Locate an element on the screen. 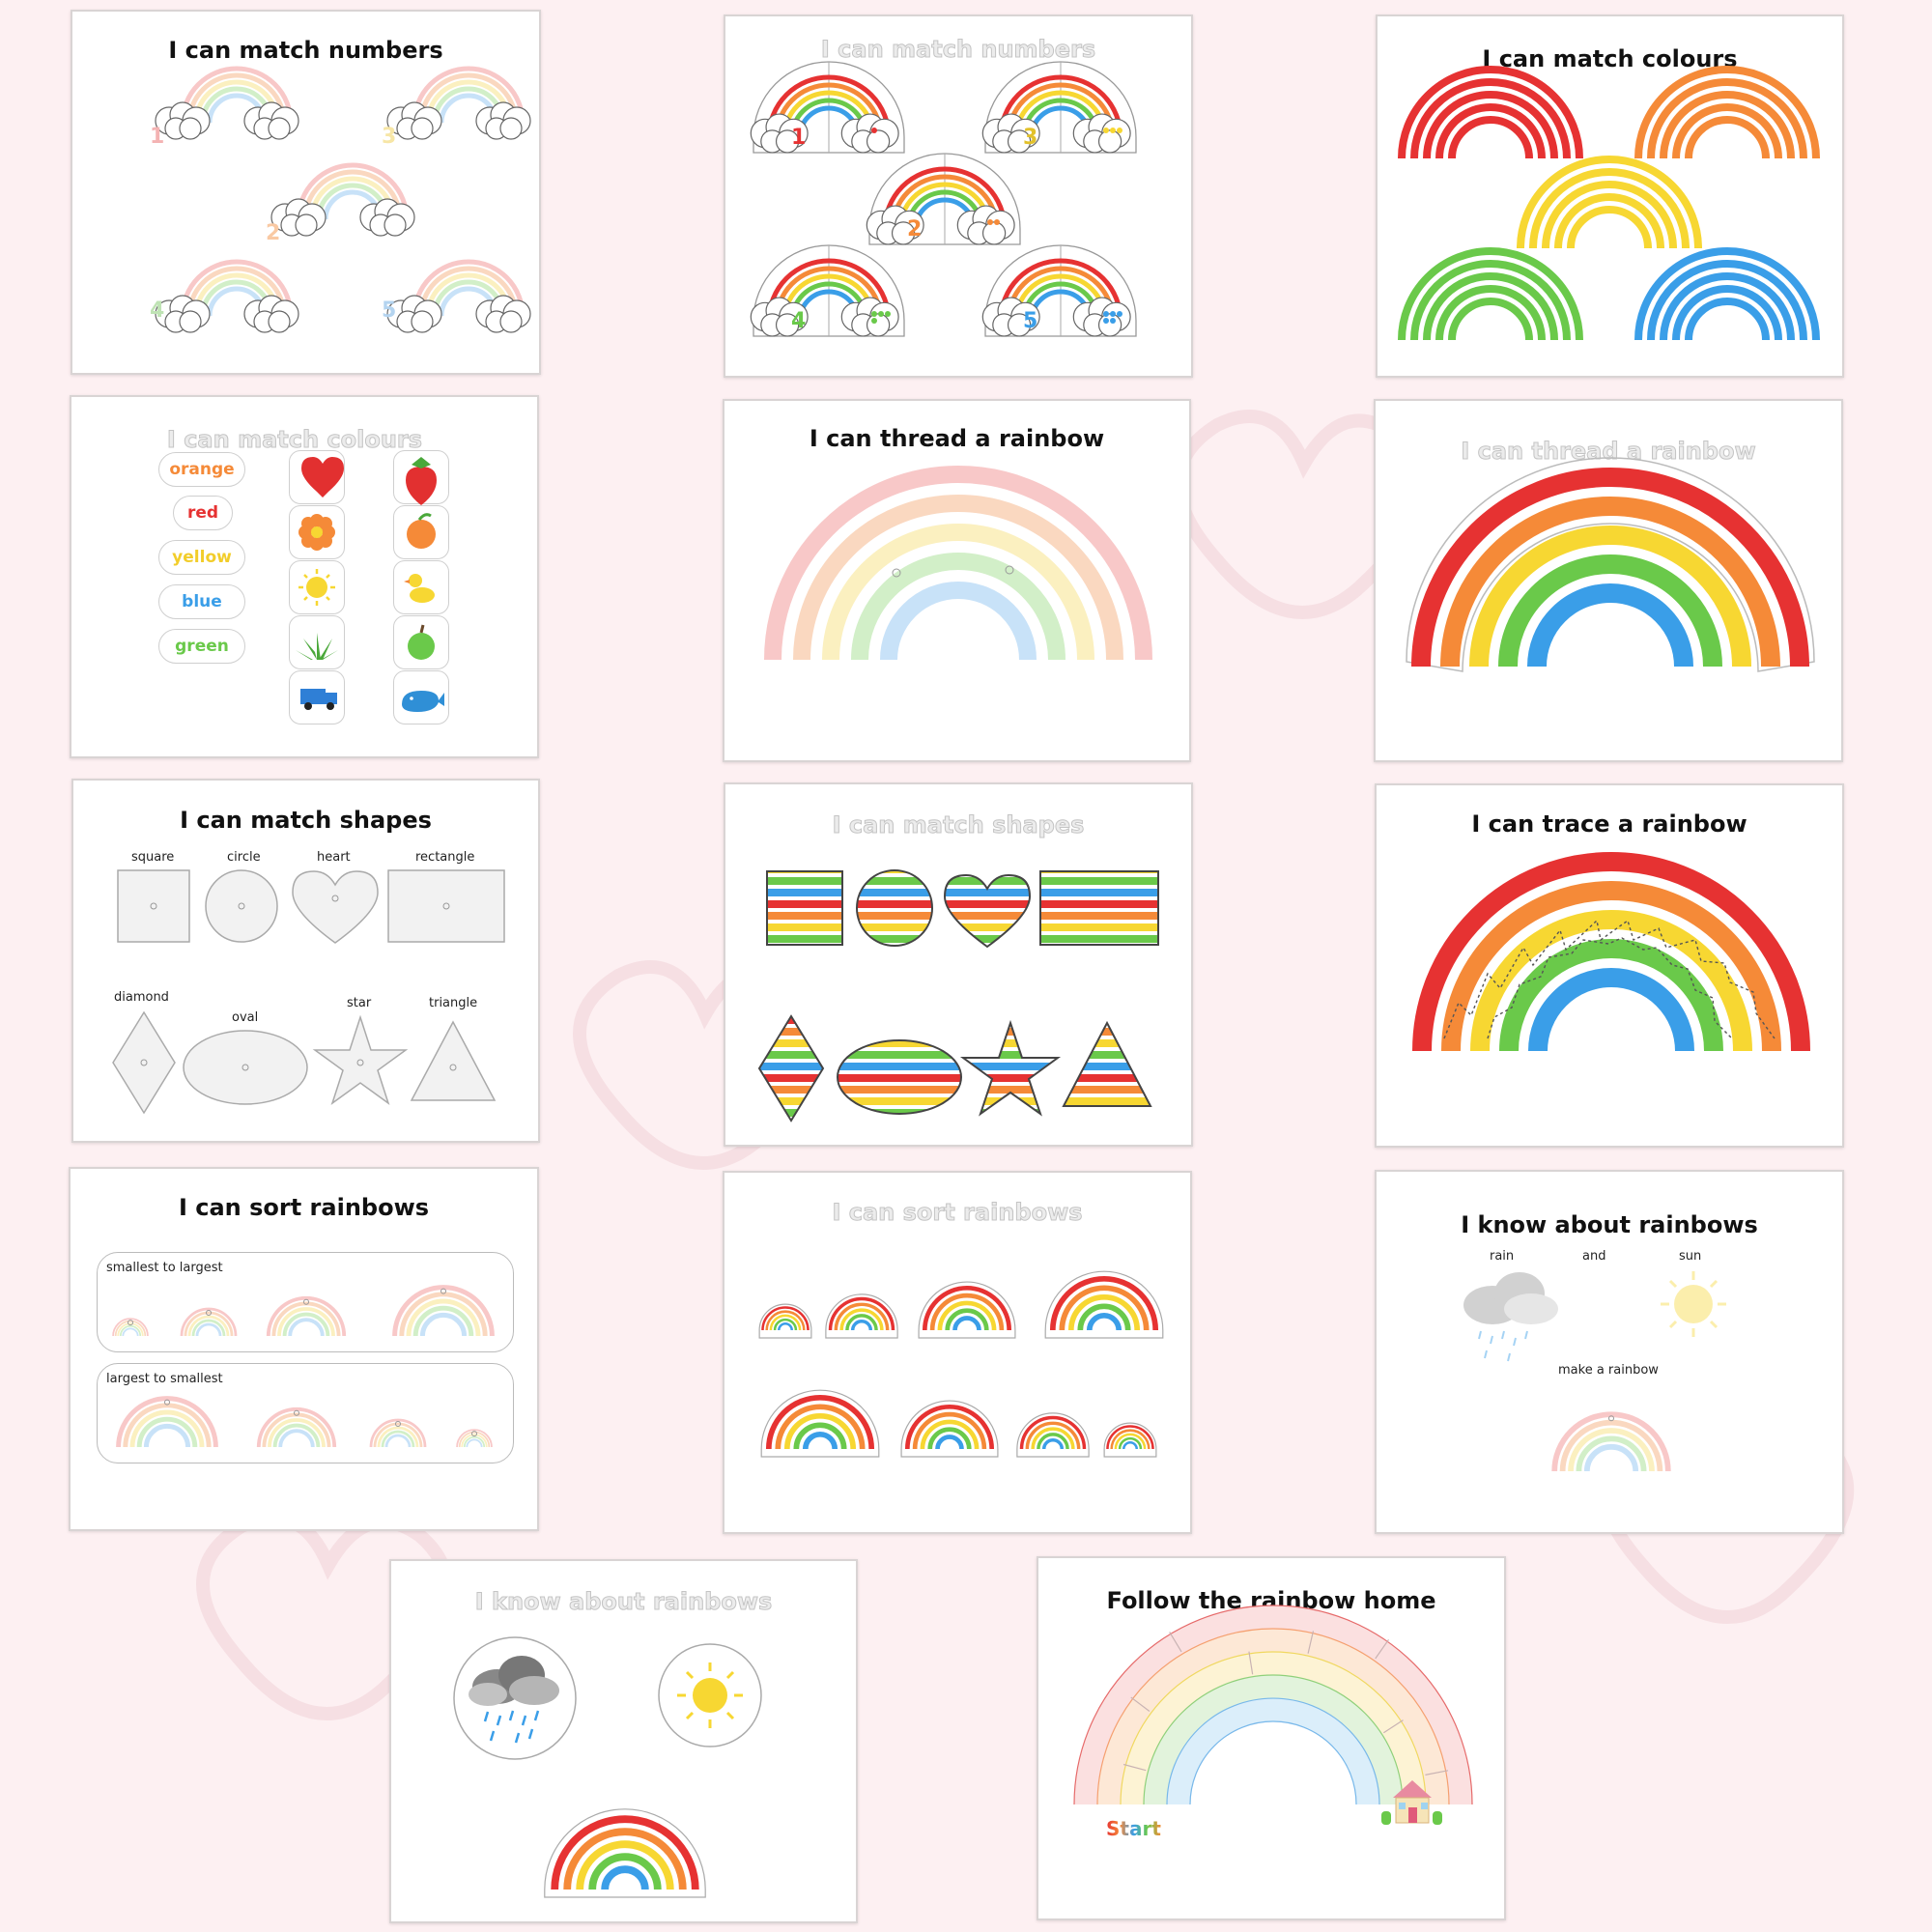 The height and width of the screenshot is (1932, 1932). and-label: and is located at coordinates (1594, 1256).